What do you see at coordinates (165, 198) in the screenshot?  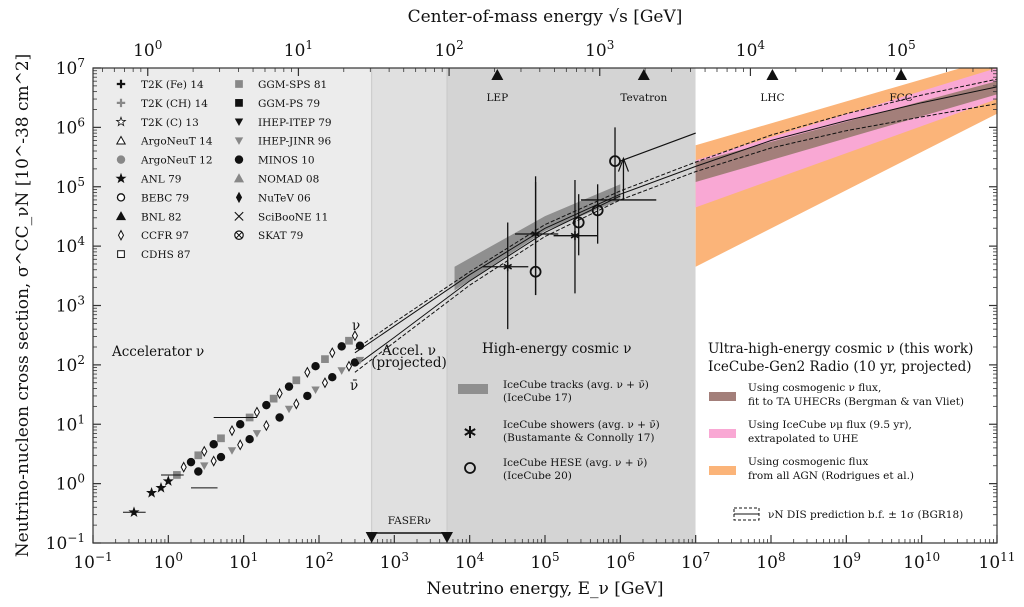 I see `legend-label: BEBC 79` at bounding box center [165, 198].